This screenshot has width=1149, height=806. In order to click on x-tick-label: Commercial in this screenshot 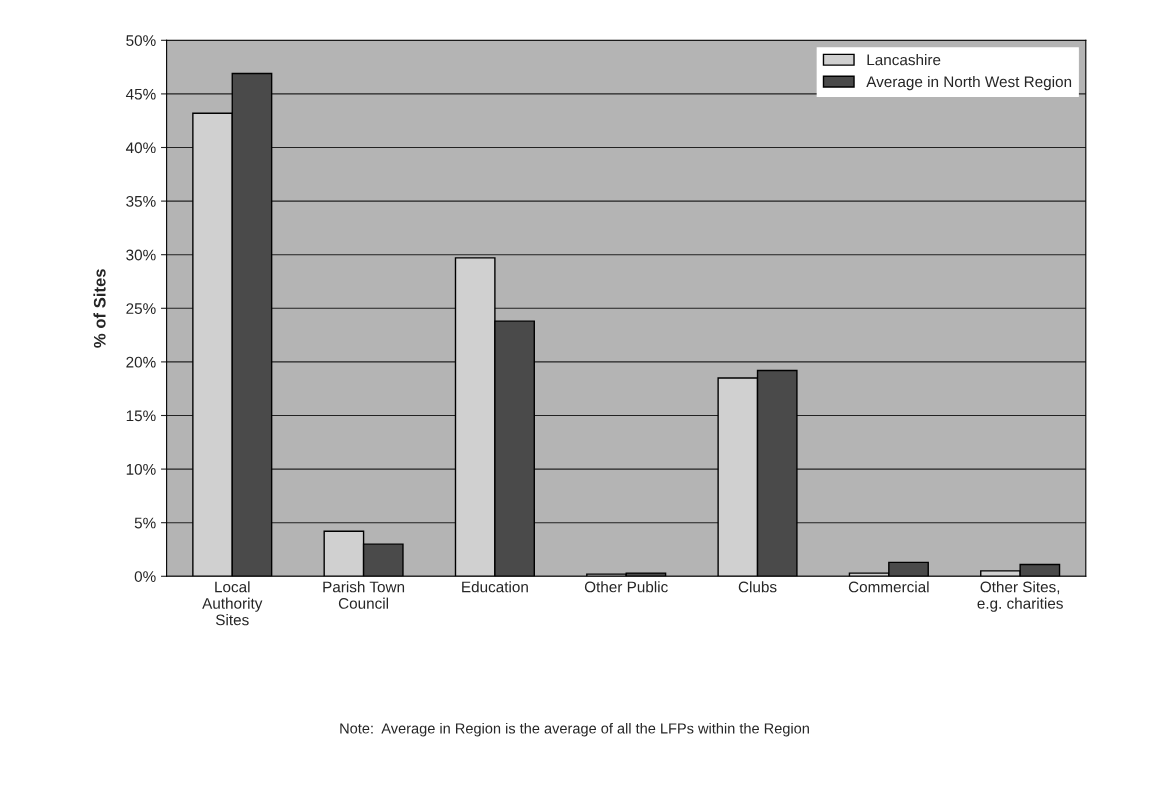, I will do `click(888, 587)`.